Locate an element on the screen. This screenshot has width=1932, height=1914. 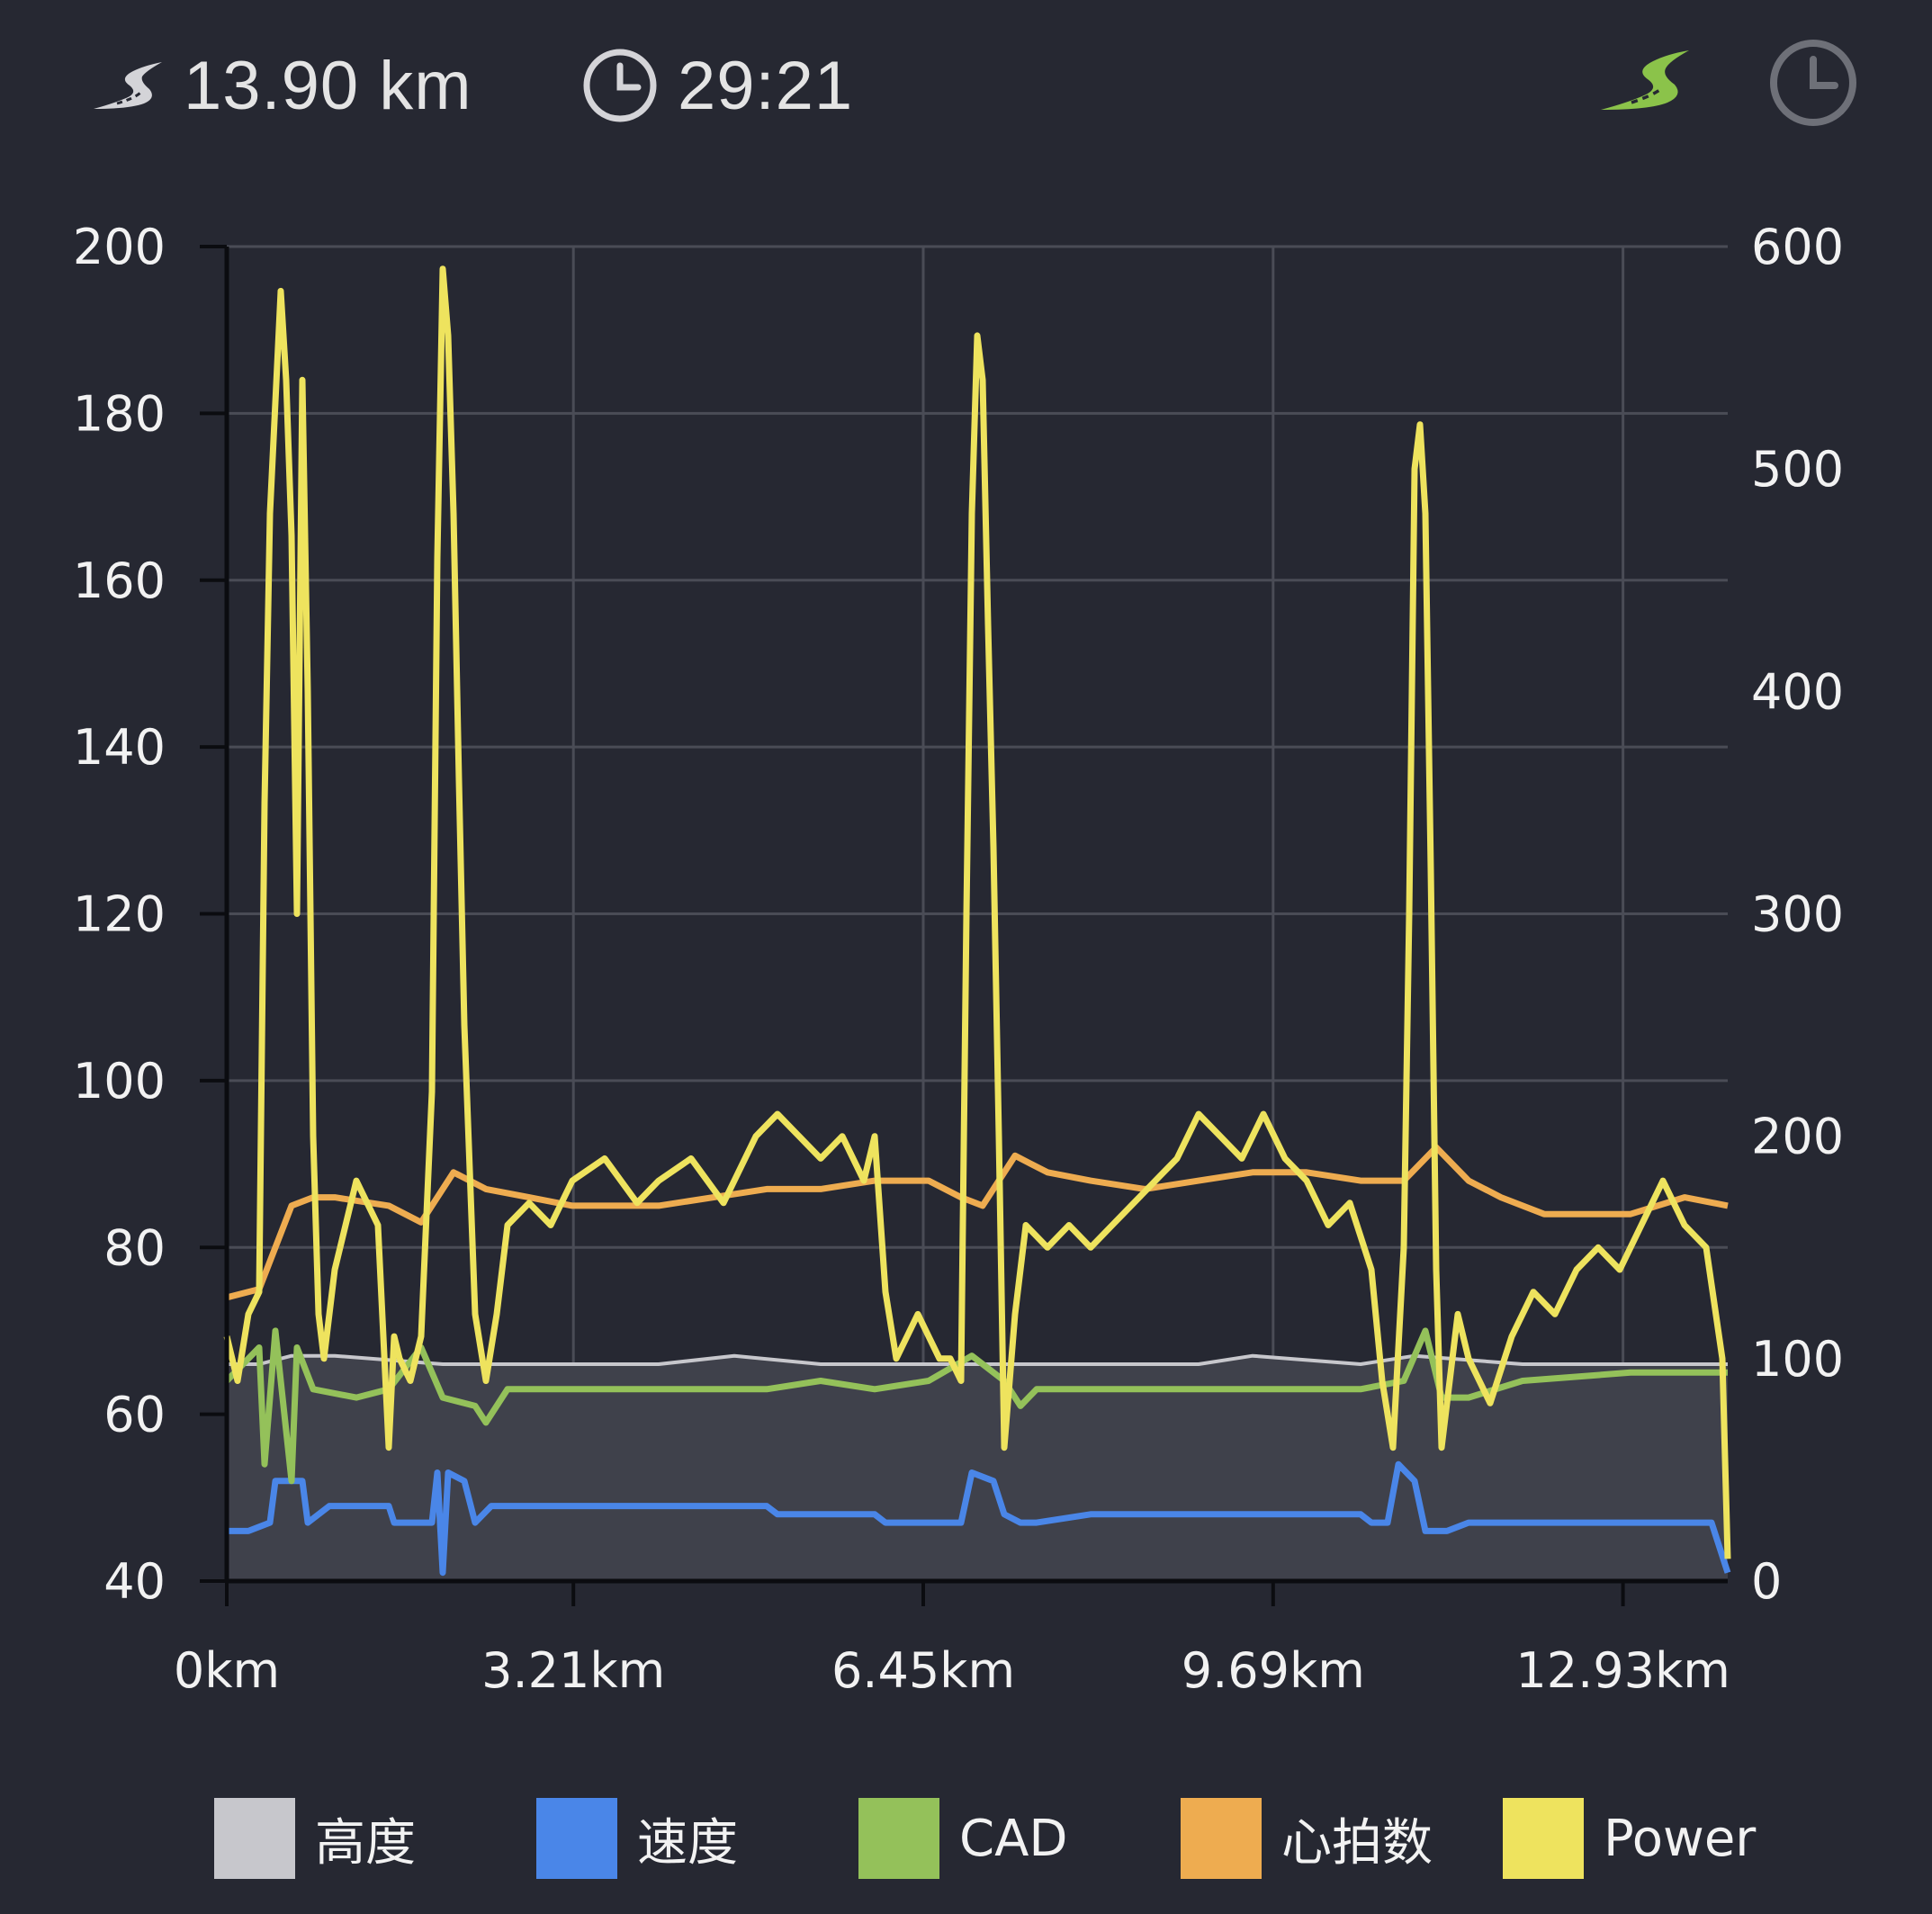
legend-item: CAD is located at coordinates (963, 1838).